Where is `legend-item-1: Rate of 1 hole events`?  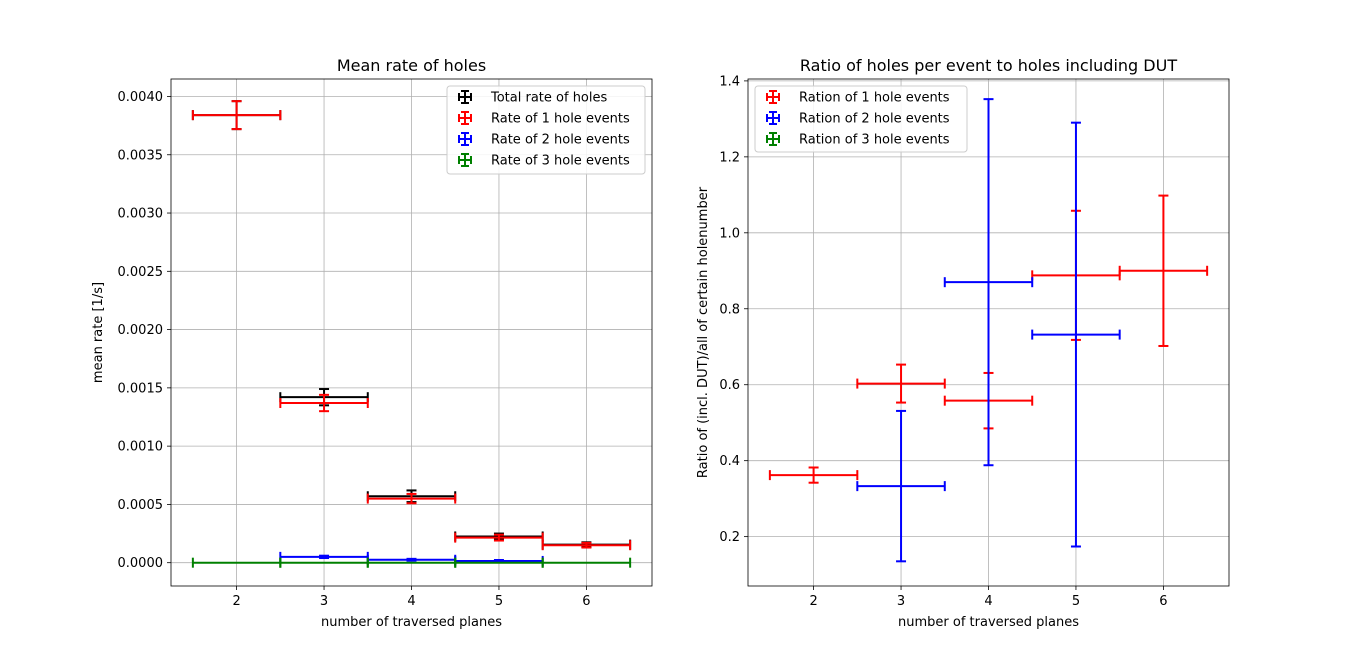
legend-item-1: Rate of 1 hole events is located at coordinates (544, 119).